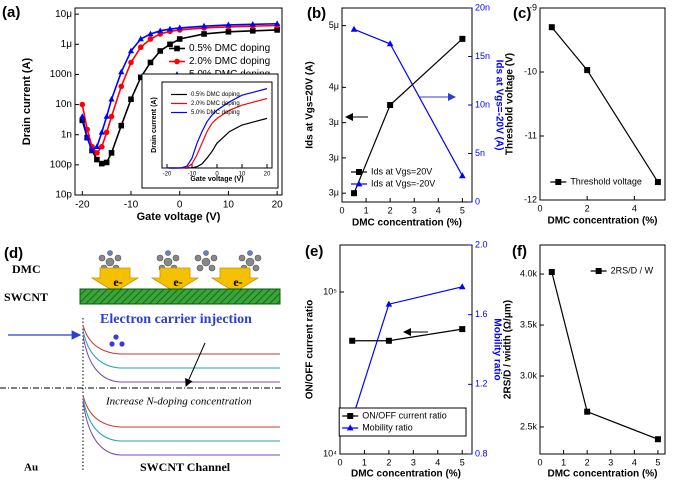 The height and width of the screenshot is (481, 675). I want to click on y-axis-label: ON/OFF current ratio, so click(310, 349).